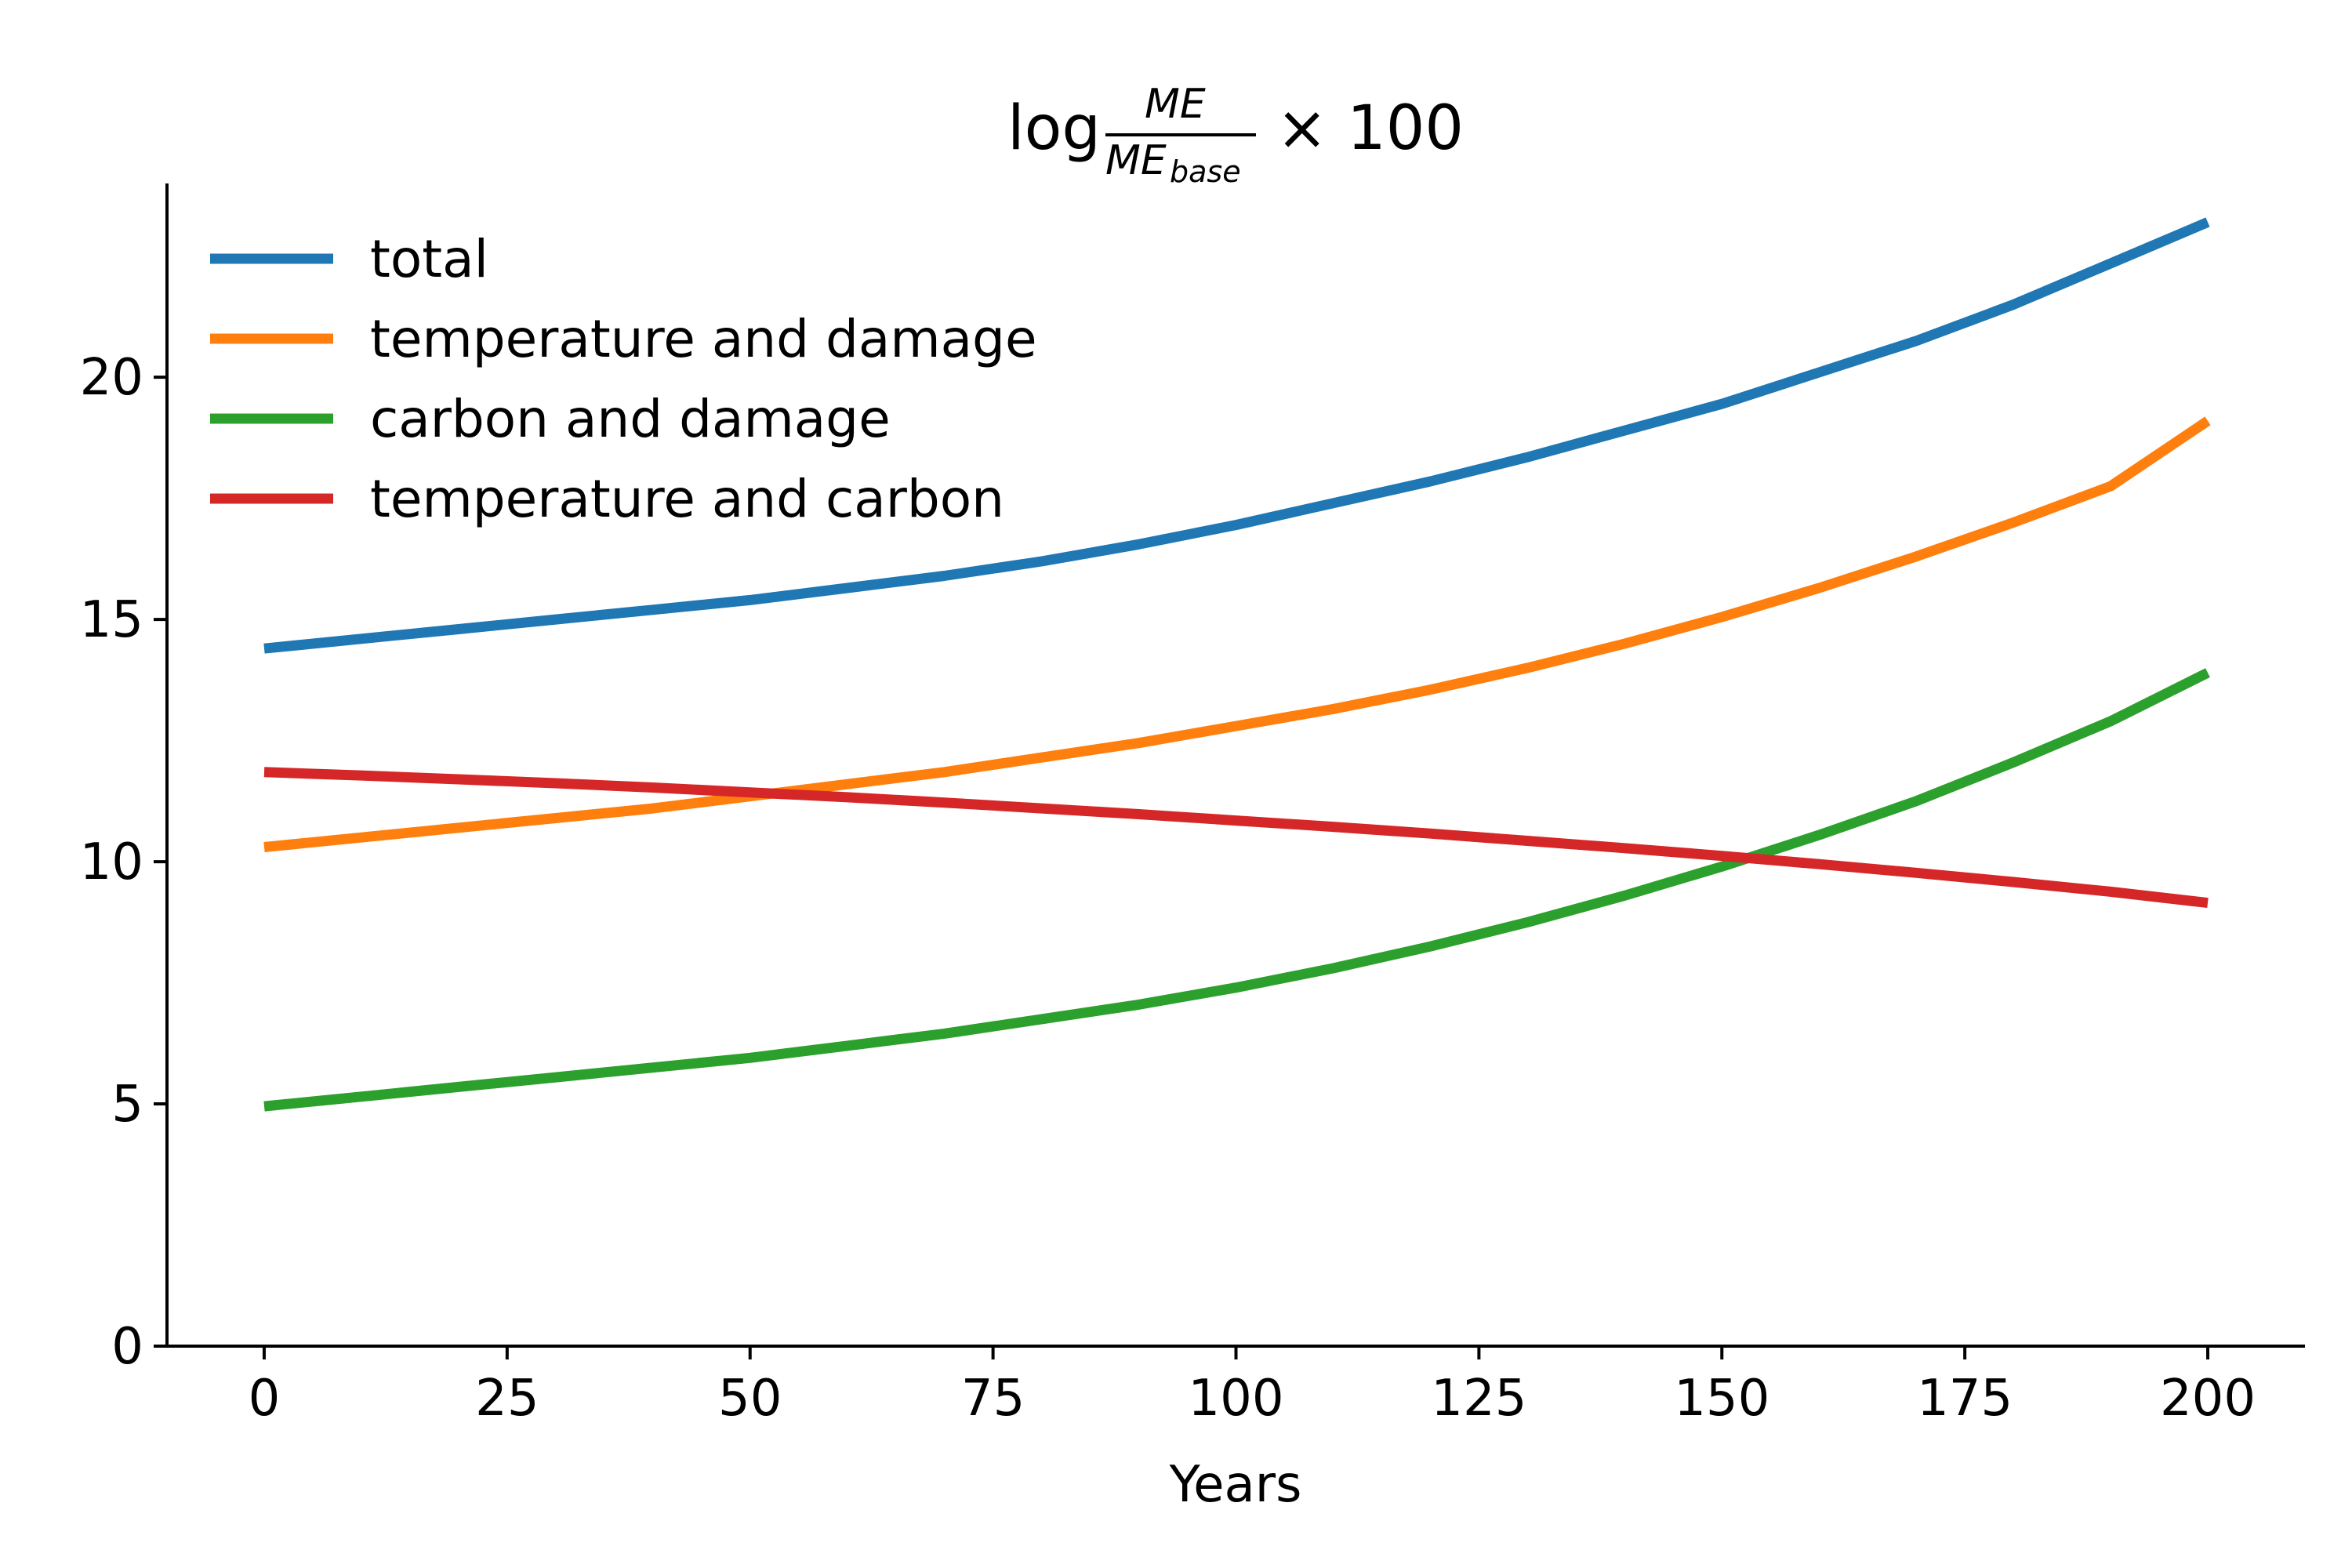 This screenshot has height=1568, width=2352. Describe the element at coordinates (1235, 1399) in the screenshot. I see `x-tick-label: 100` at that location.